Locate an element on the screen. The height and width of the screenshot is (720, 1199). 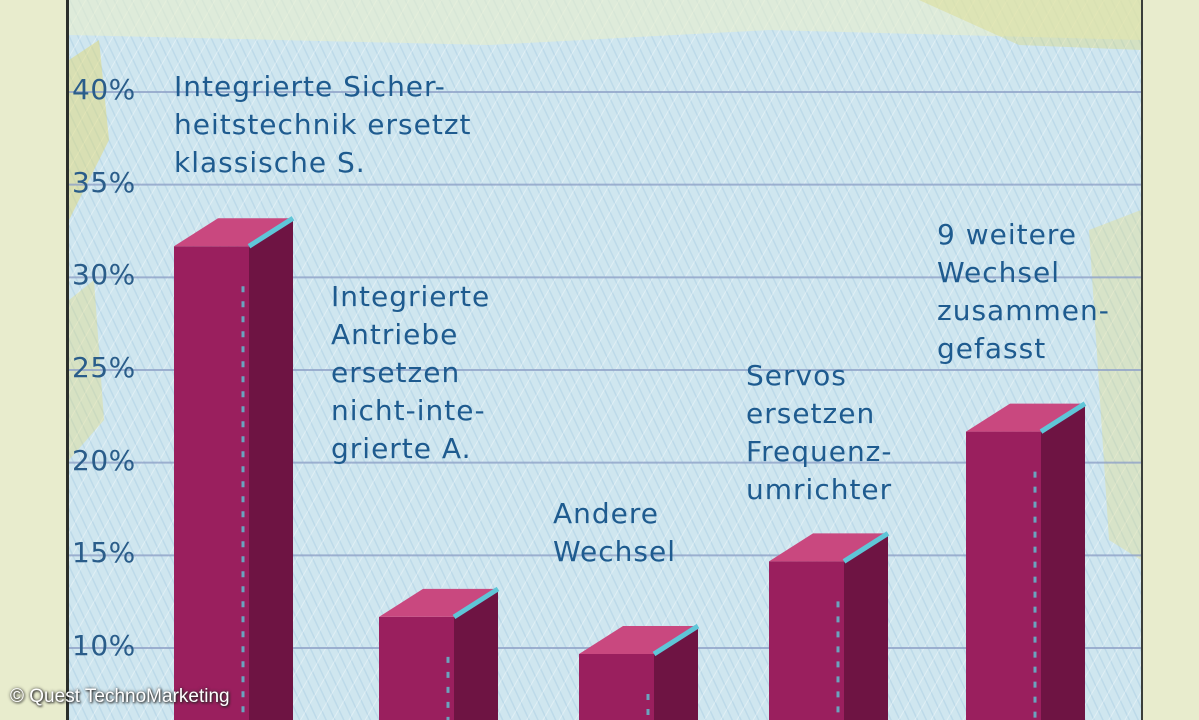
y-tick-label: 15% is located at coordinates (104, 553).